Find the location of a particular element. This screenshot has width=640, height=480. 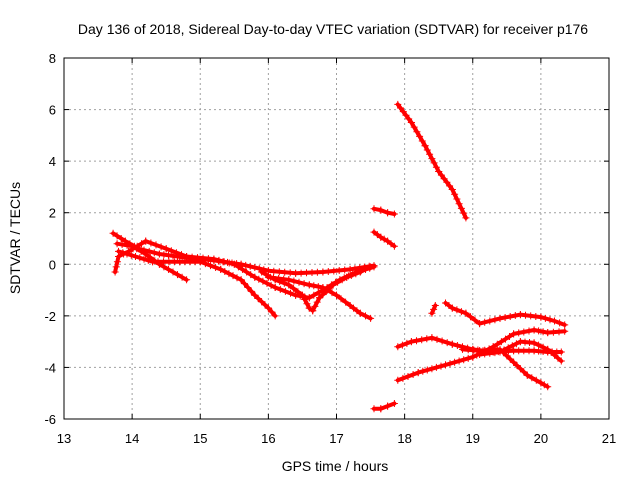

y-tick-label: 2 is located at coordinates (52, 213).